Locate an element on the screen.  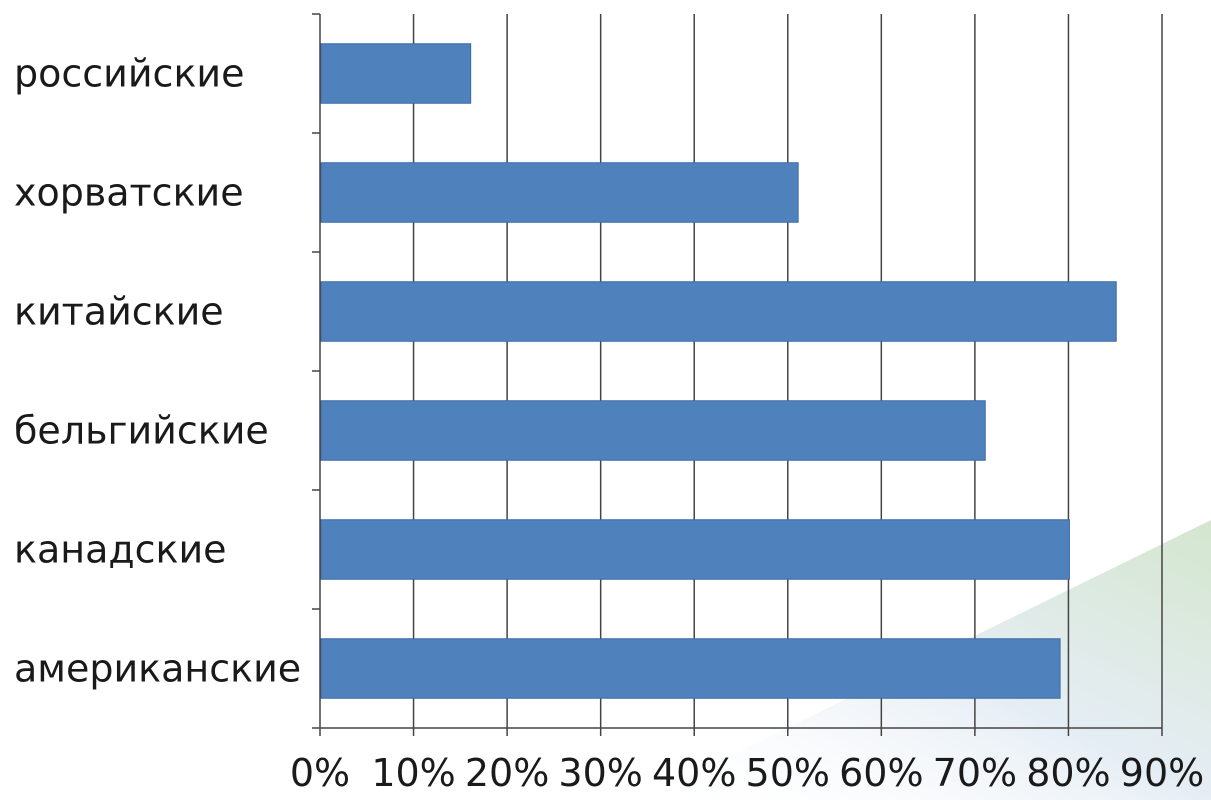
x-tick-label: 20% is located at coordinates (507, 773).